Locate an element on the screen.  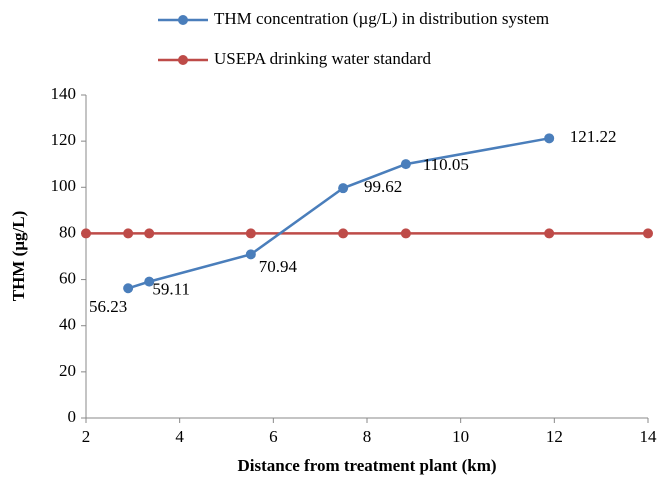
y-tick-label: 0 is located at coordinates (72, 416).